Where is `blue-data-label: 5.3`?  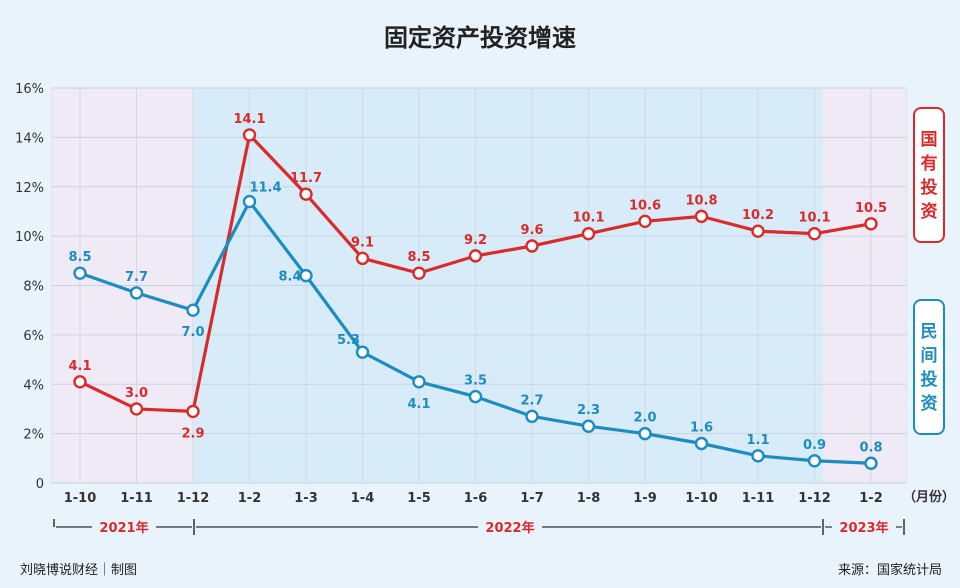 blue-data-label: 5.3 is located at coordinates (348, 340).